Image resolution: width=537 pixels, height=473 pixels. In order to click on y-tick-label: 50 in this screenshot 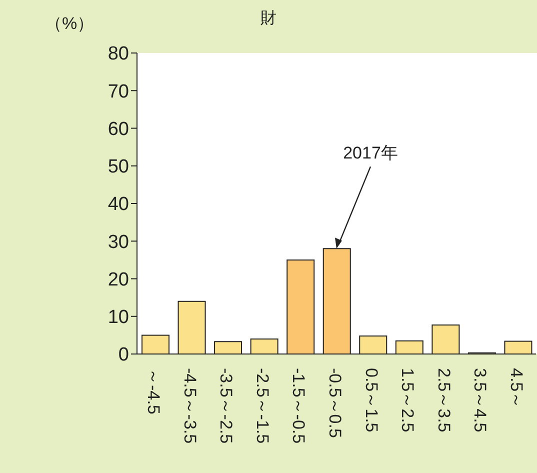, I will do `click(118, 167)`.